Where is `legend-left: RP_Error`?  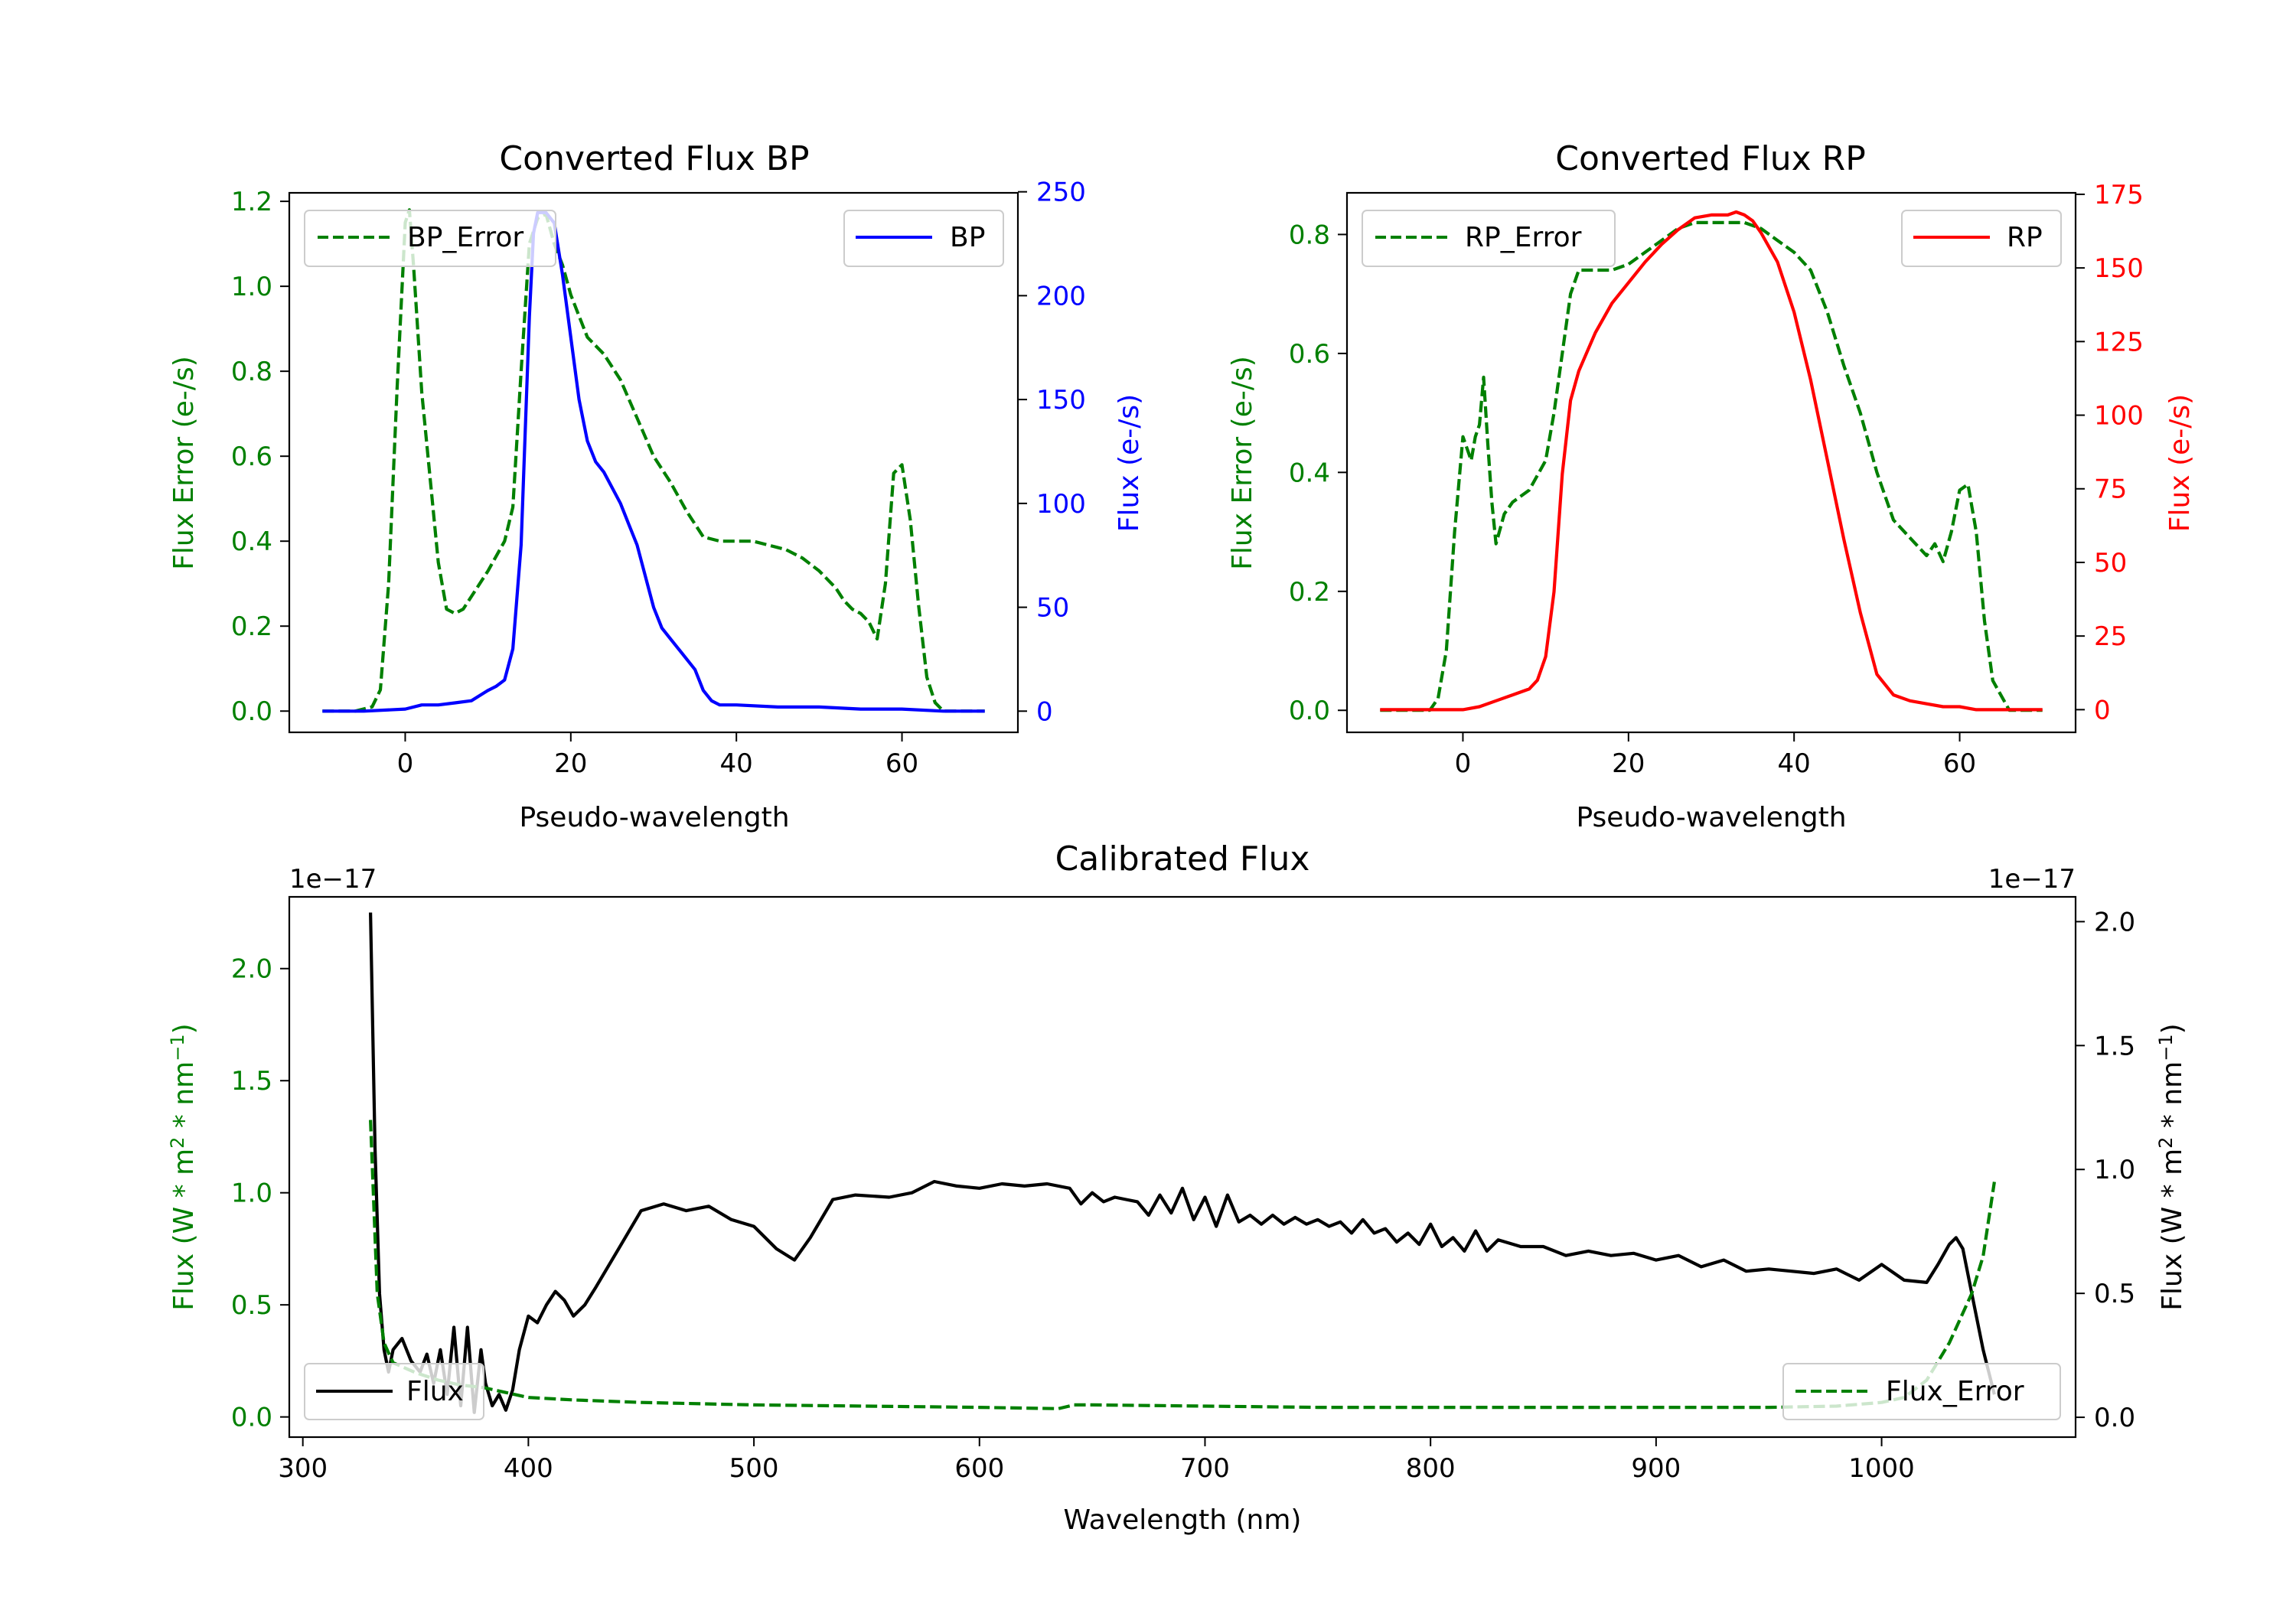
legend-left: RP_Error is located at coordinates (1489, 239).